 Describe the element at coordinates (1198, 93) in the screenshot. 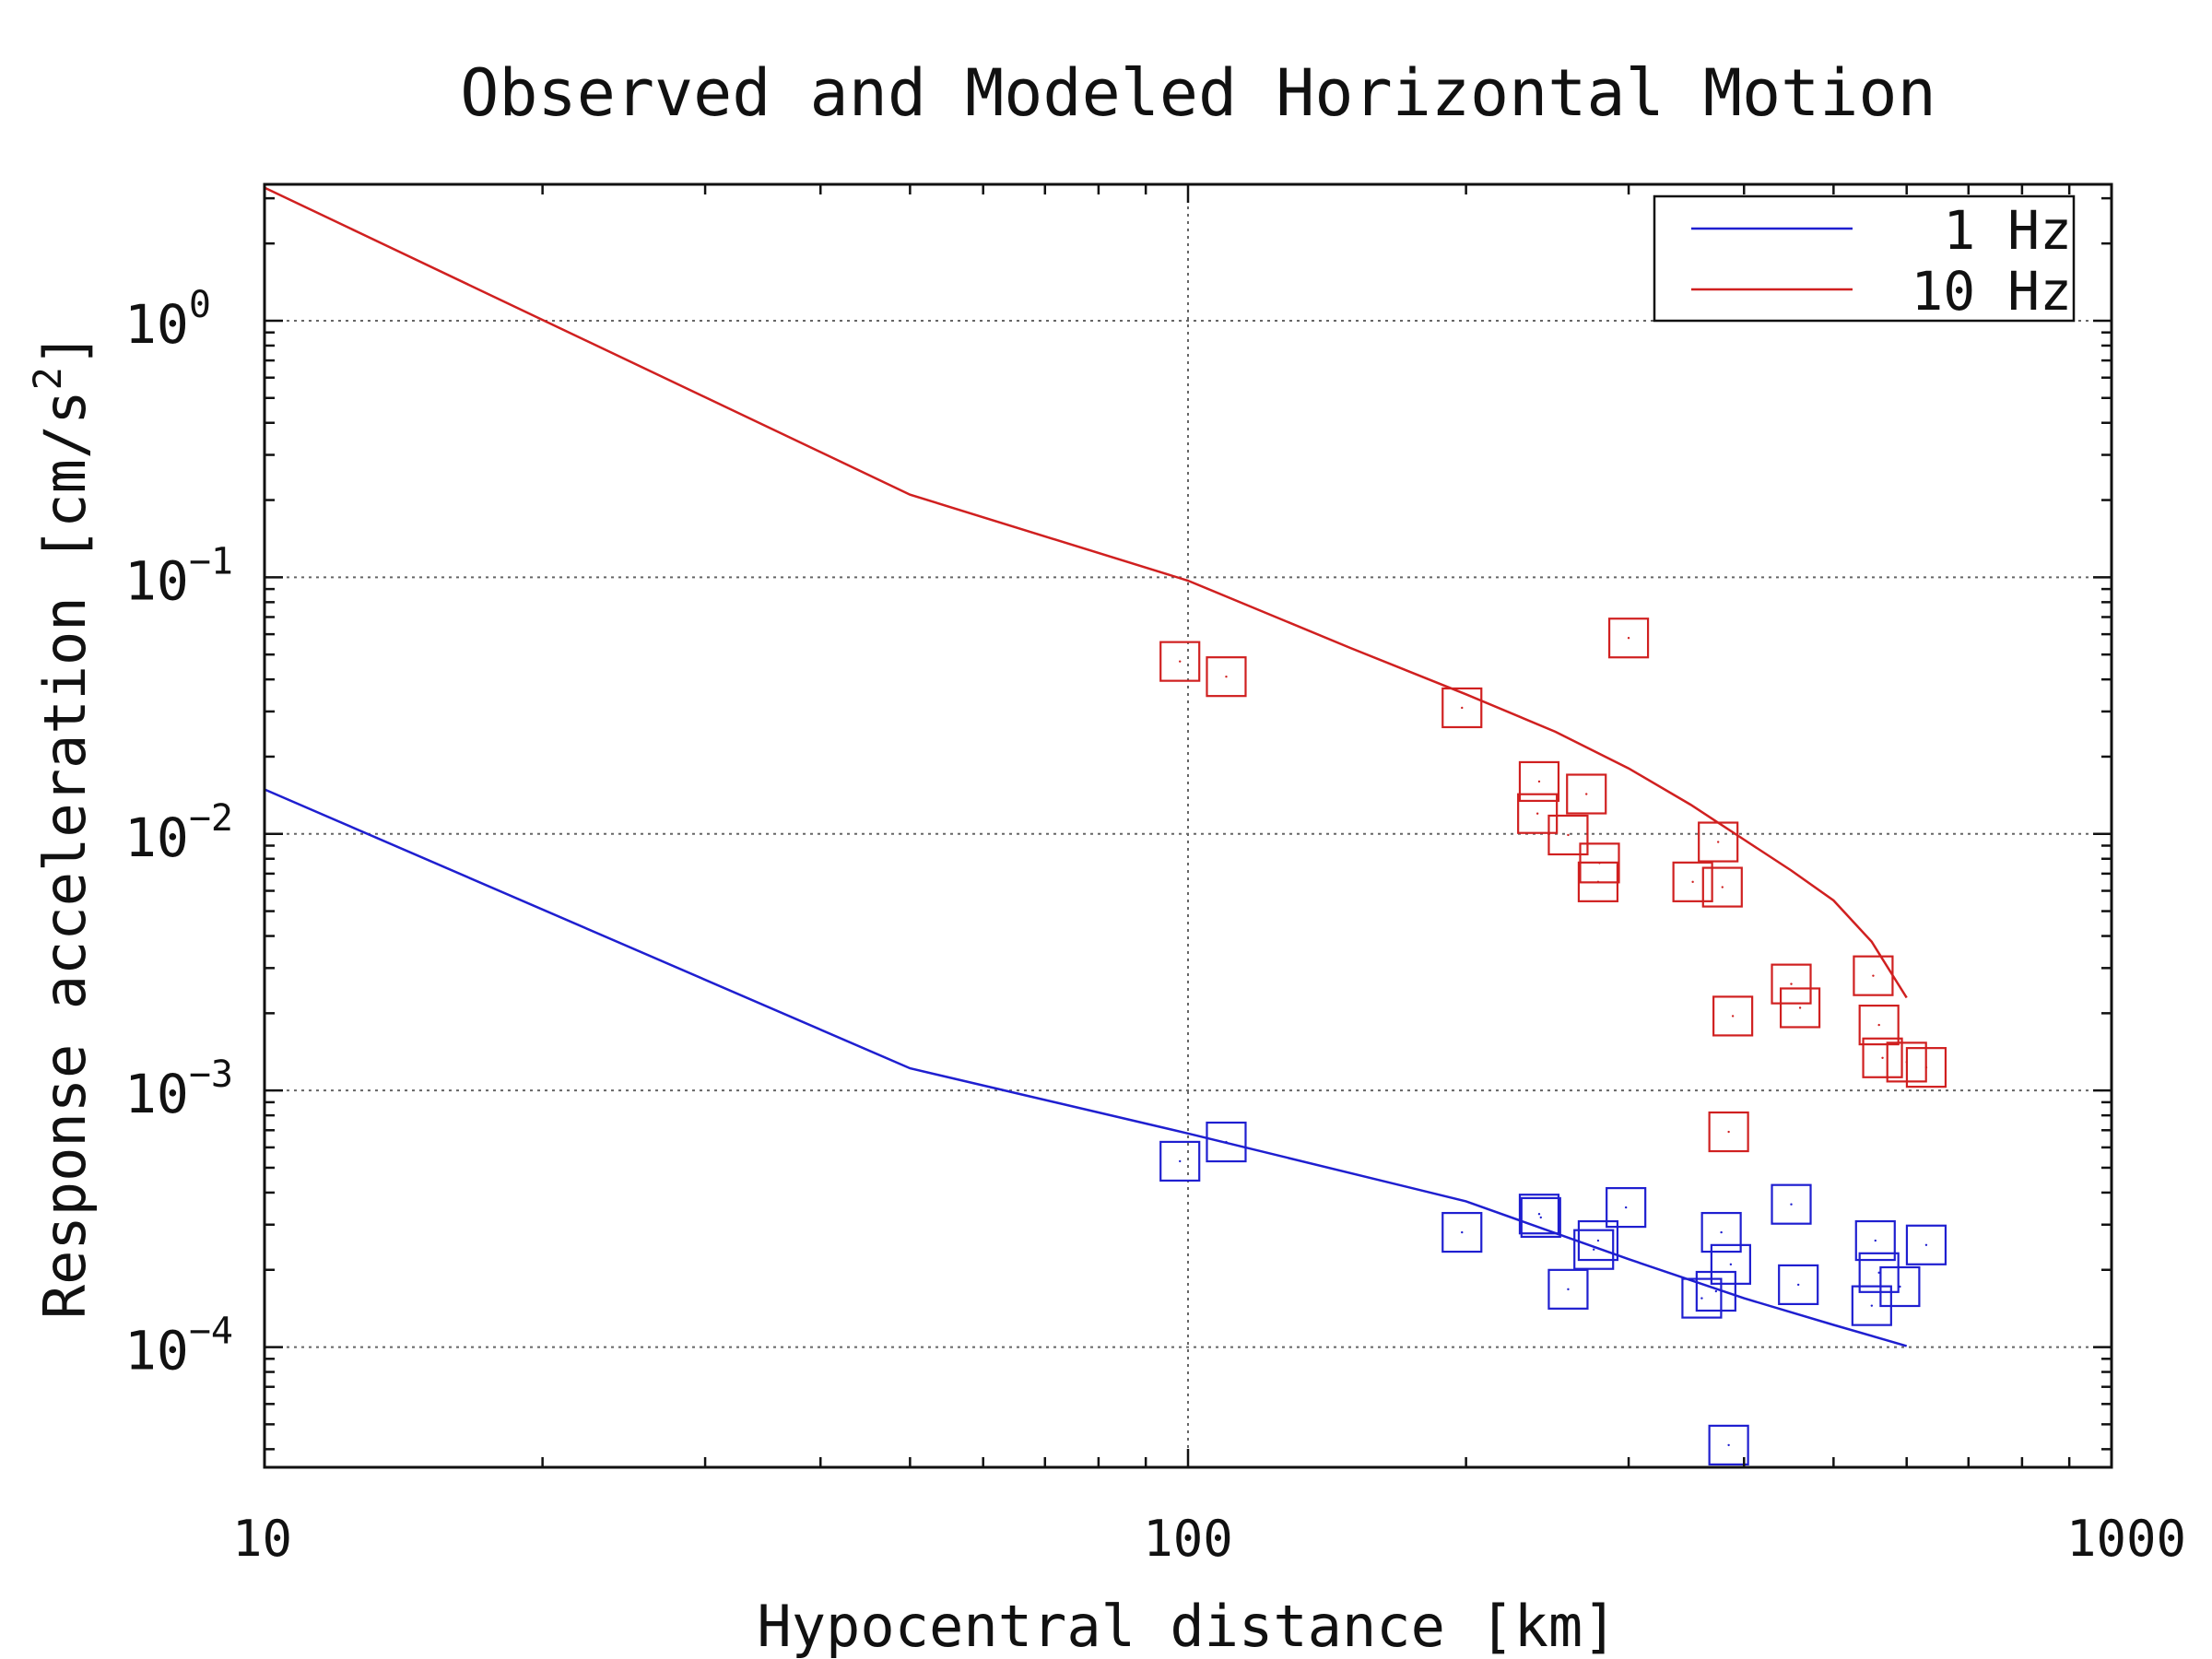

I see `chart-title: Observed and Modeled Horizontal Motion` at that location.